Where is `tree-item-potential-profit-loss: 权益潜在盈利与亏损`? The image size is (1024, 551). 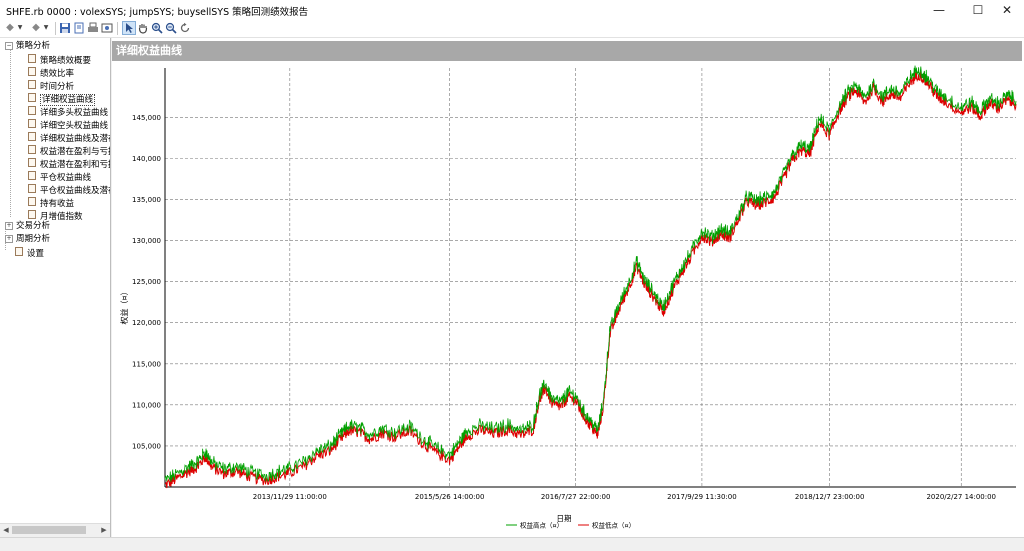
tree-item-potential-profit-loss: 权益潜在盈利与亏损 is located at coordinates (69, 151).